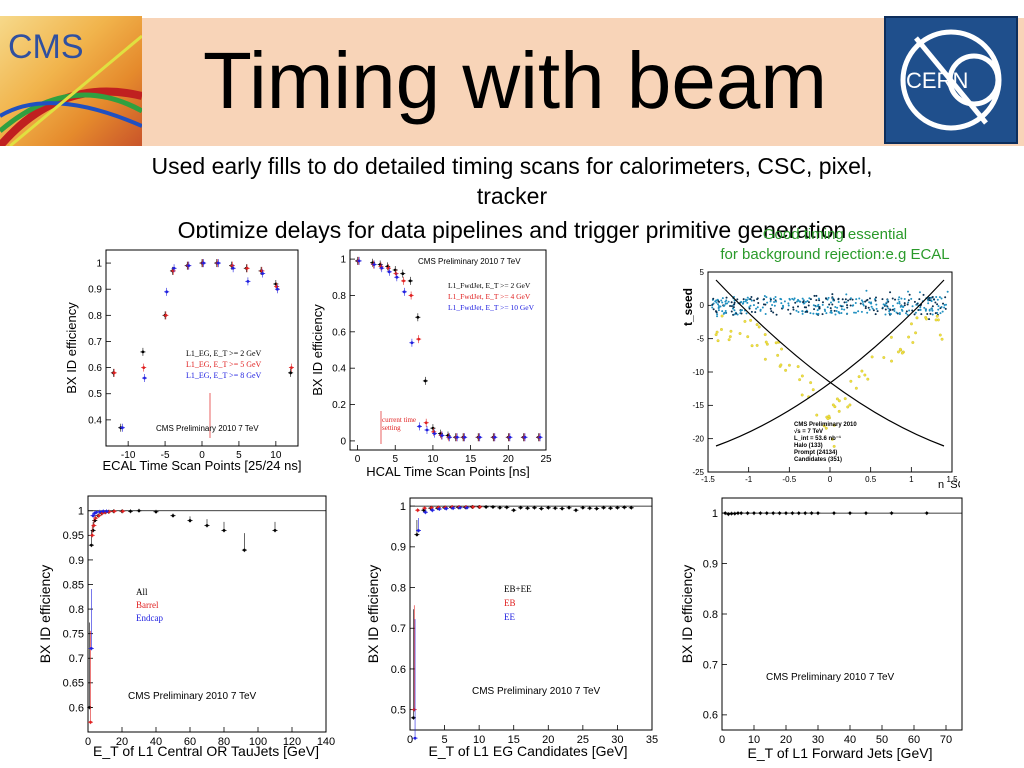 This screenshot has width=1024, height=768. What do you see at coordinates (815, 453) in the screenshot?
I see `tseed-legend-5: Prompt (24134)` at bounding box center [815, 453].